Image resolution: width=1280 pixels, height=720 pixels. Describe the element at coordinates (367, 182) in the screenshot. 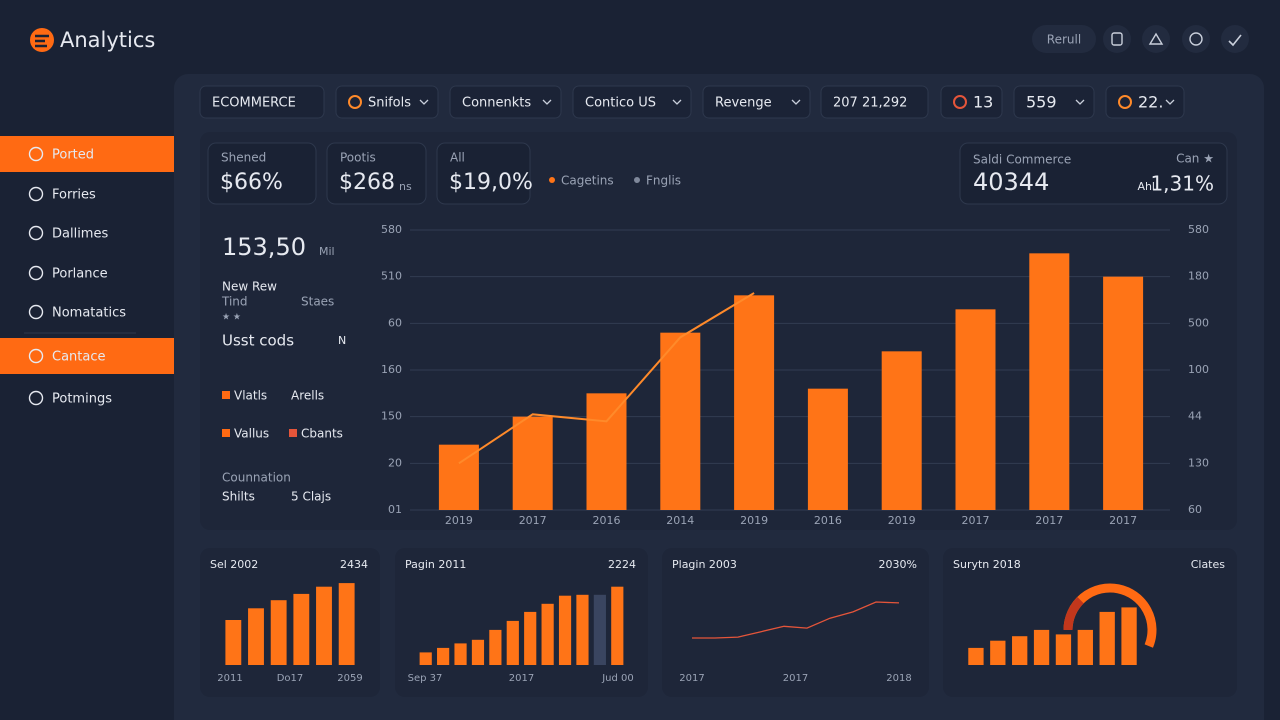

I see `kpi-value: $268` at that location.